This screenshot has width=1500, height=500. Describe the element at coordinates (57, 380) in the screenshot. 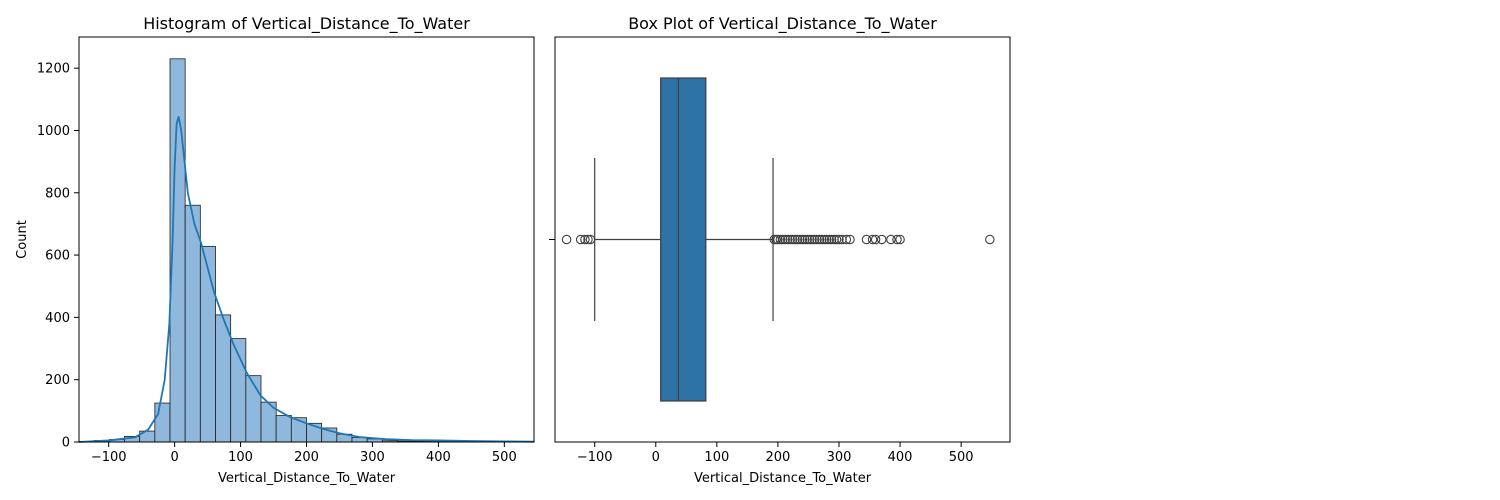

I see `y-tick-label: 200` at that location.